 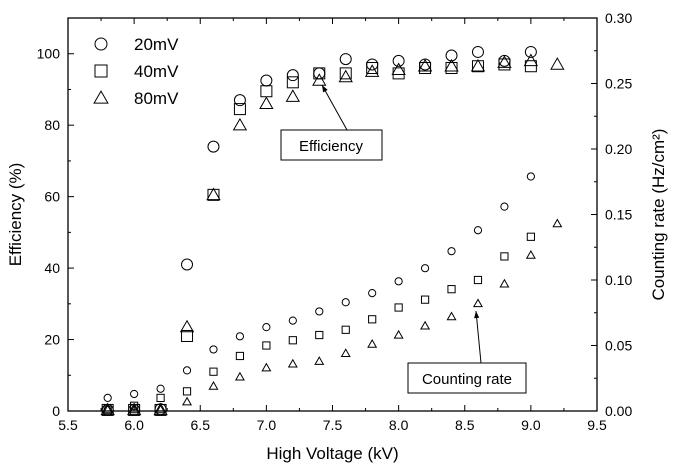 I want to click on legend-marker-40mv, so click(x=101, y=71).